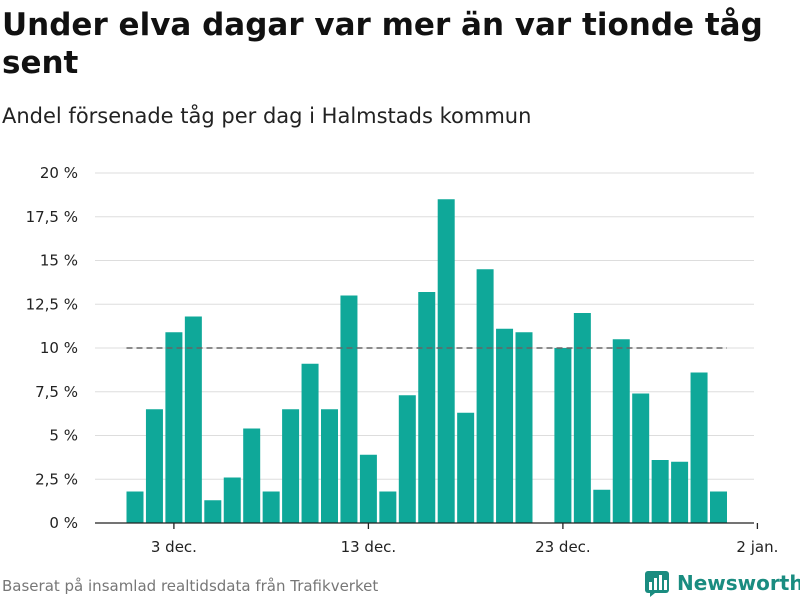 This screenshot has width=800, height=600. I want to click on y-tick-label: 2,5 %, so click(56, 479).